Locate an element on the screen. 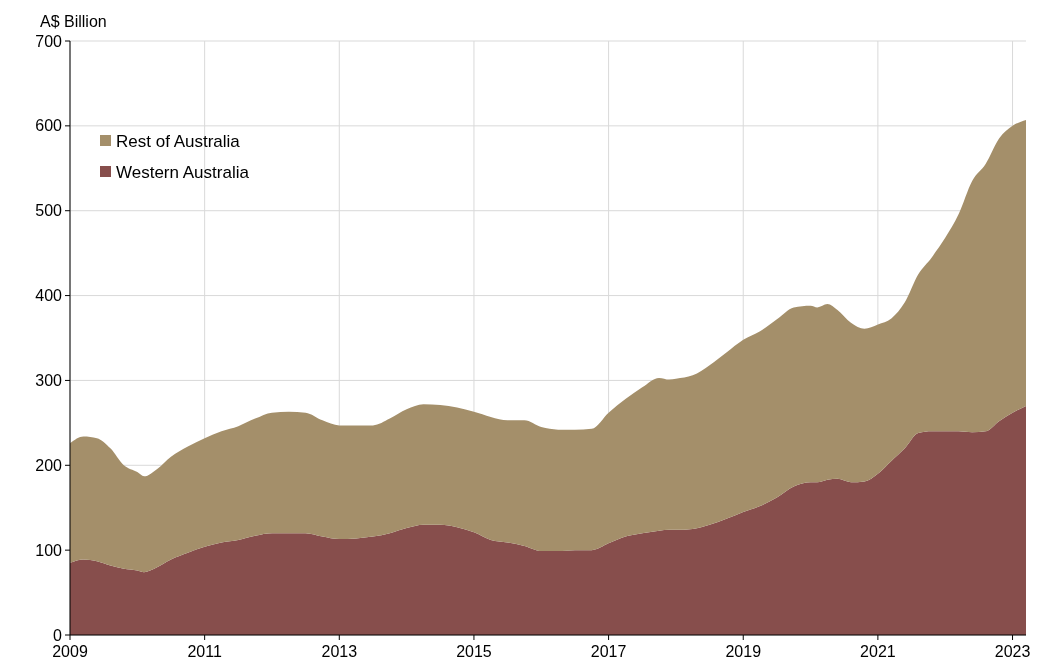 The height and width of the screenshot is (662, 1048). x-tick-label: 2009 is located at coordinates (70, 651).